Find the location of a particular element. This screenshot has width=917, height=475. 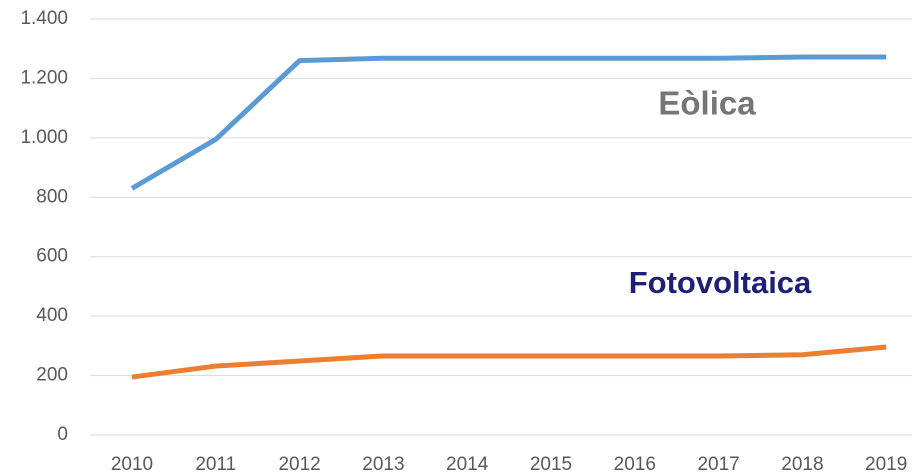

y-tick-label: 0 is located at coordinates (62, 434).